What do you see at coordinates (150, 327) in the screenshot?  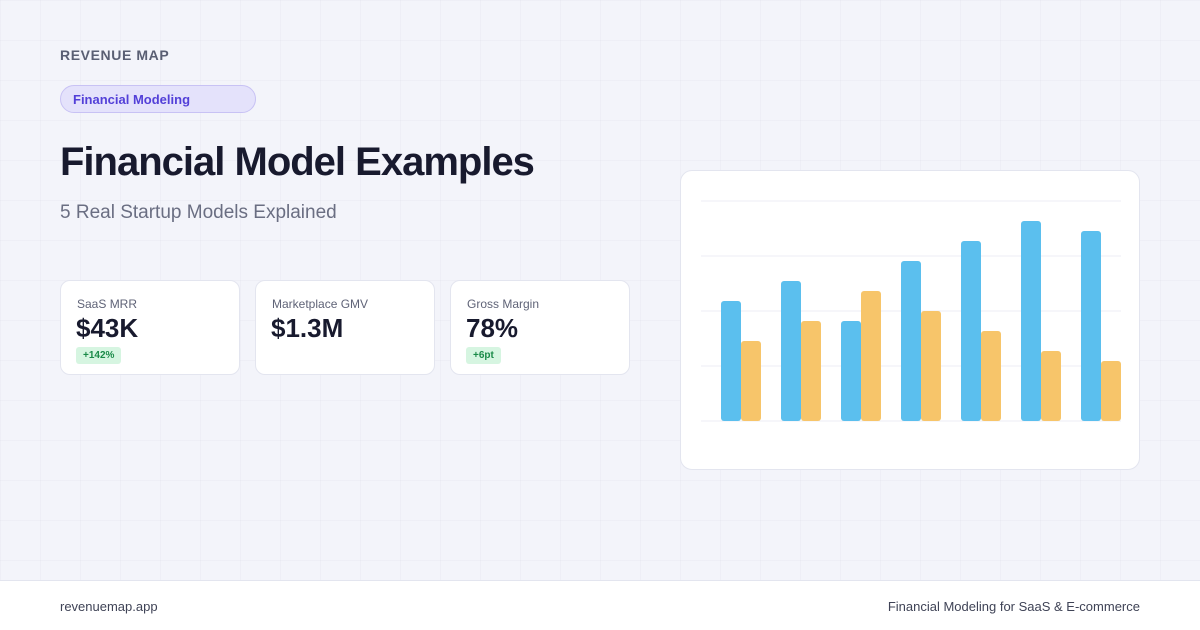 I see `stat-card-saas-mrr: SaaS MRR $43K +142%` at bounding box center [150, 327].